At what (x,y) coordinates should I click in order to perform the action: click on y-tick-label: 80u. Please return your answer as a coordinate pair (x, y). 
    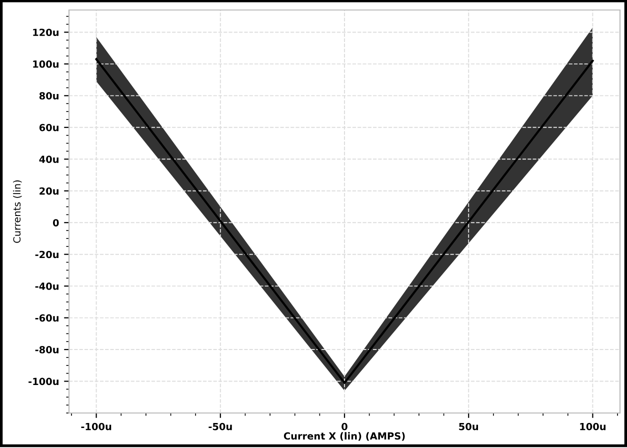
    Looking at the image, I should click on (48, 96).